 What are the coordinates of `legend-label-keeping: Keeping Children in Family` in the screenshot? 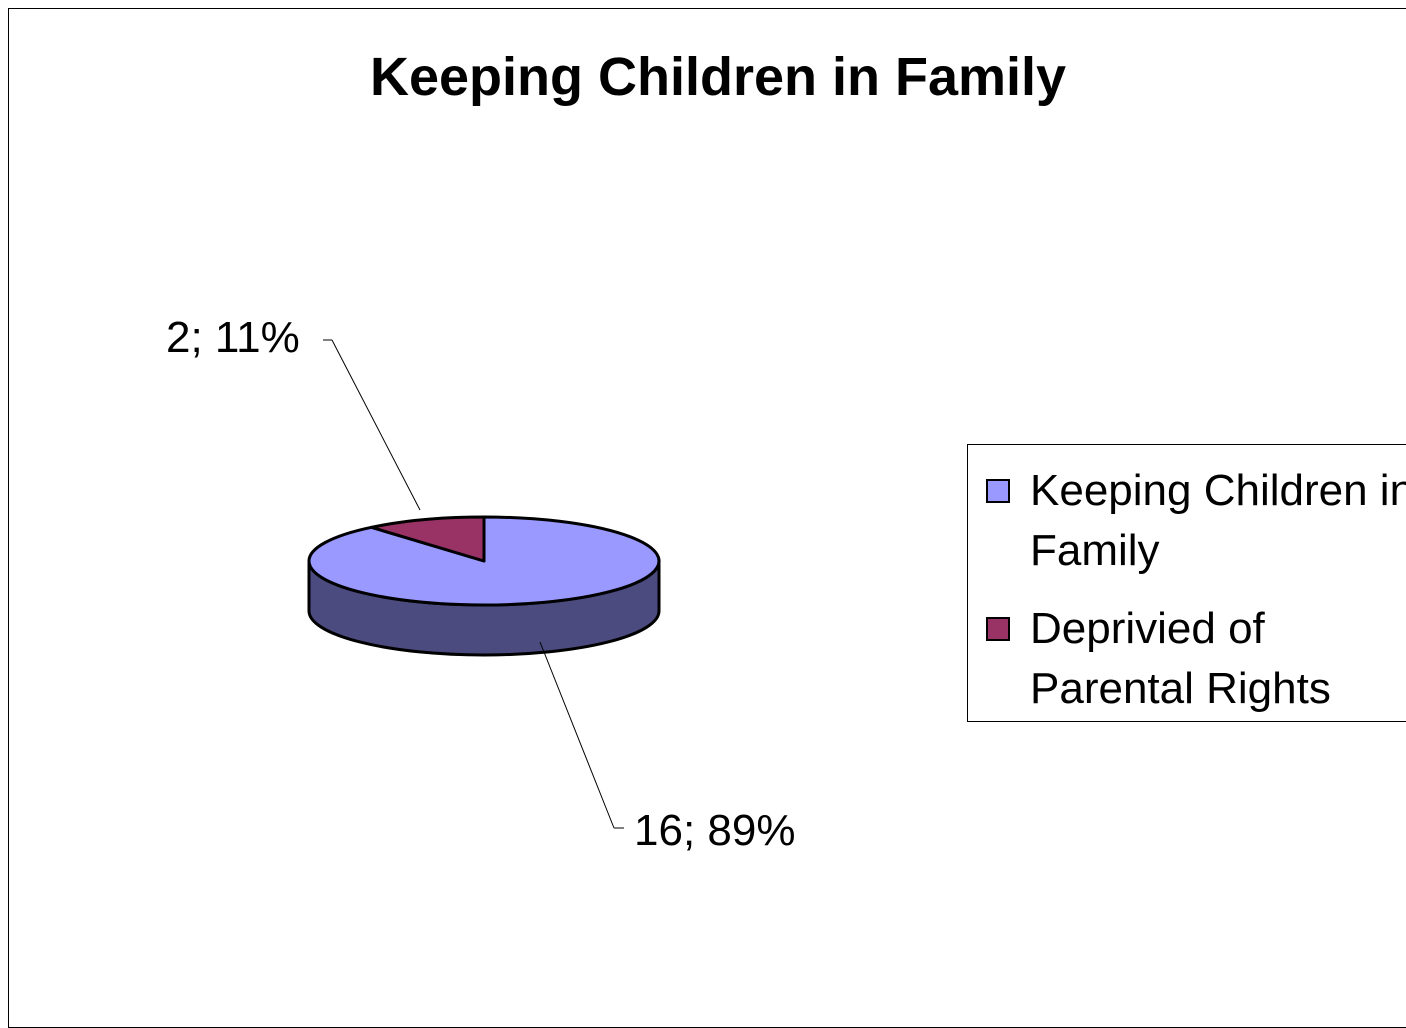 It's located at (1218, 520).